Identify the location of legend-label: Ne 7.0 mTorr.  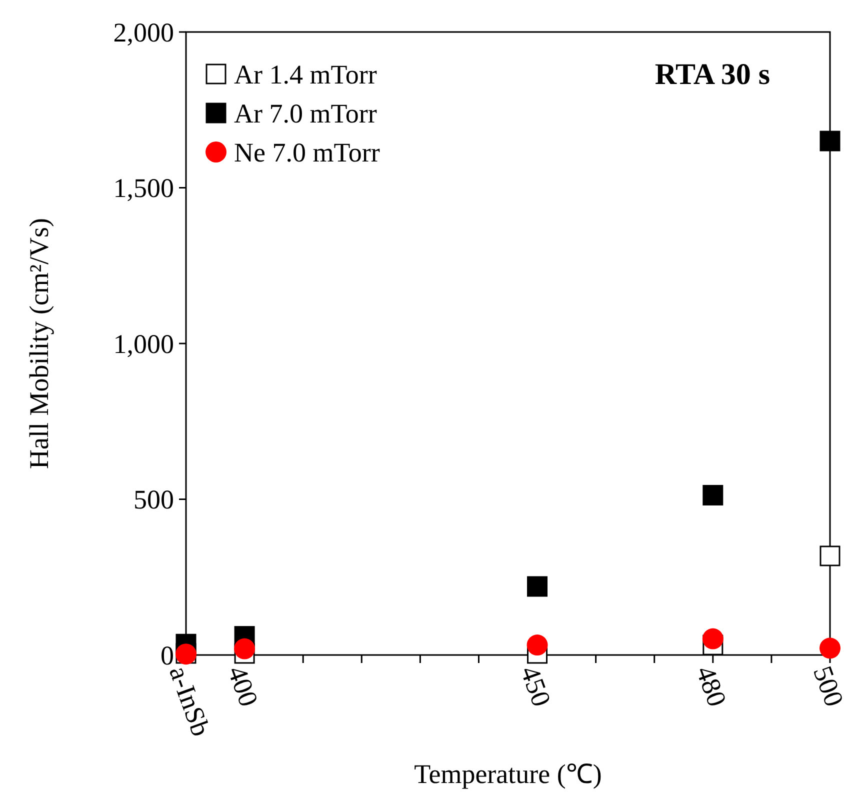
(307, 152).